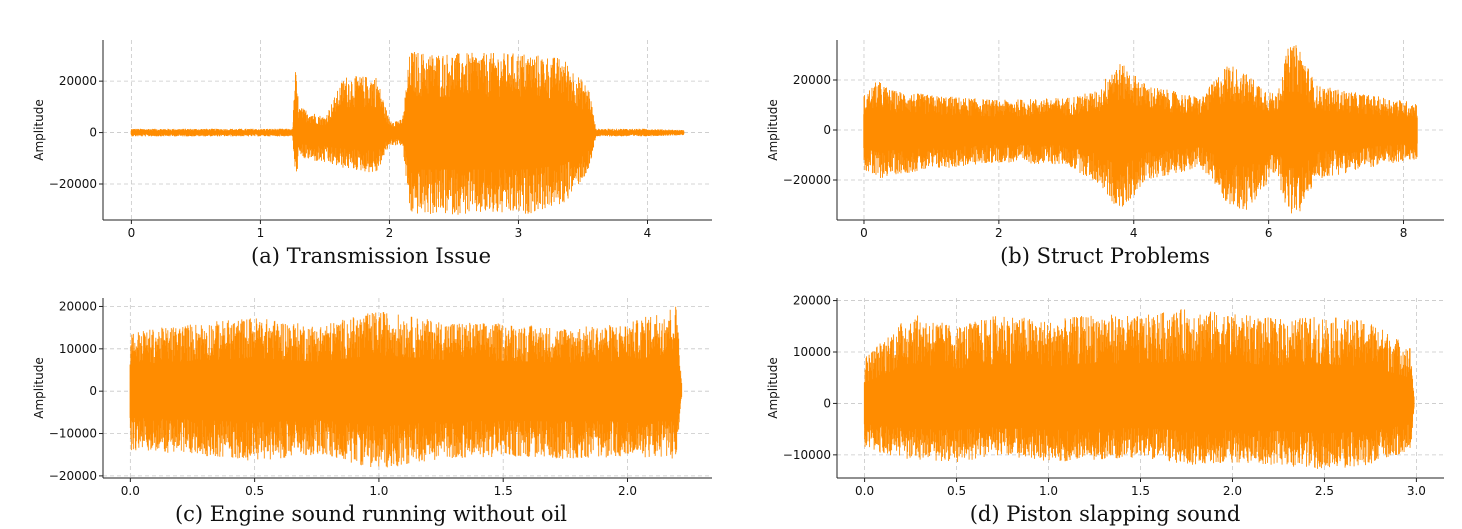 The width and height of the screenshot is (1462, 529). I want to click on panel-caption: (d) Piston slapping sound, so click(1105, 514).